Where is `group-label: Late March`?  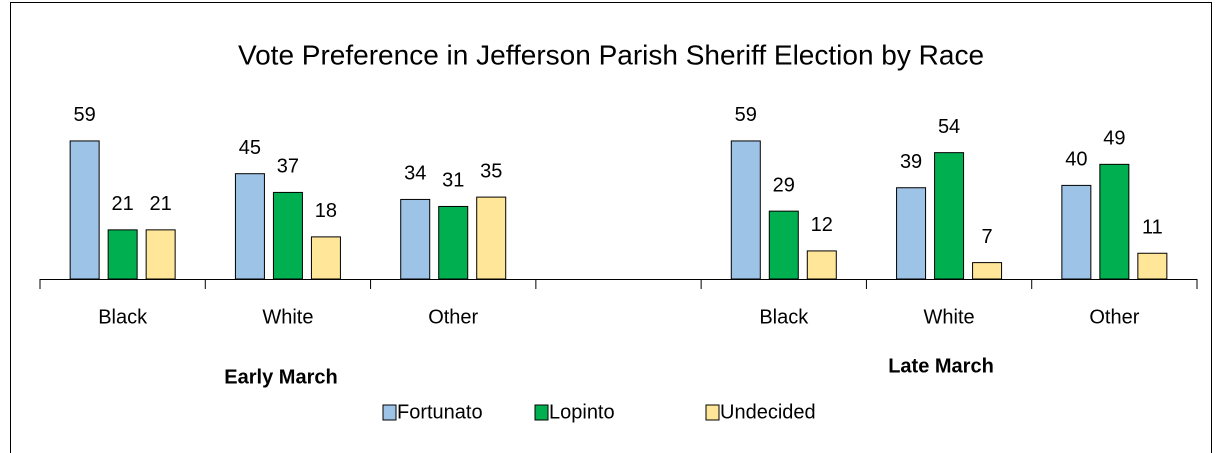 group-label: Late March is located at coordinates (941, 366).